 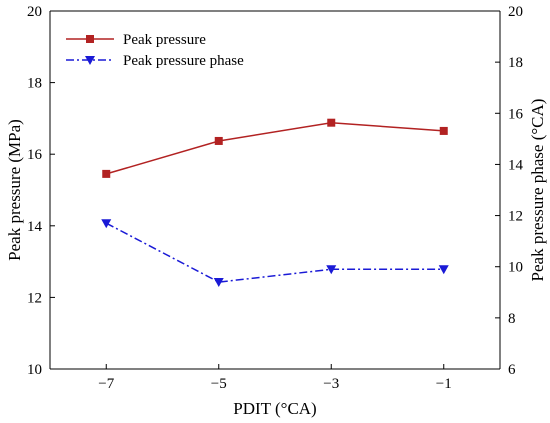 What do you see at coordinates (14, 190) in the screenshot?
I see `left-y-axis-title: Peak pressure (MPa)` at bounding box center [14, 190].